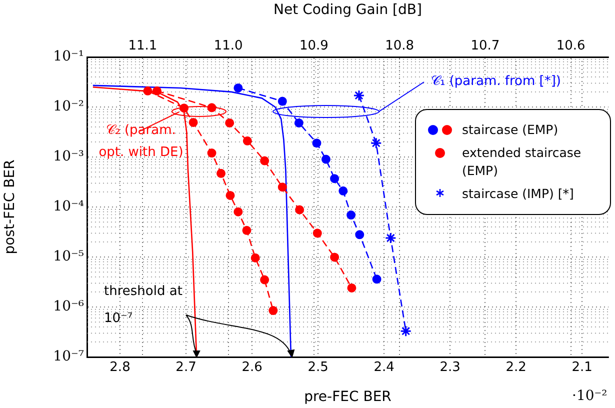 The width and height of the screenshot is (615, 408). Describe the element at coordinates (10, 206) in the screenshot. I see `y-axis-title: post-FEC BER` at that location.